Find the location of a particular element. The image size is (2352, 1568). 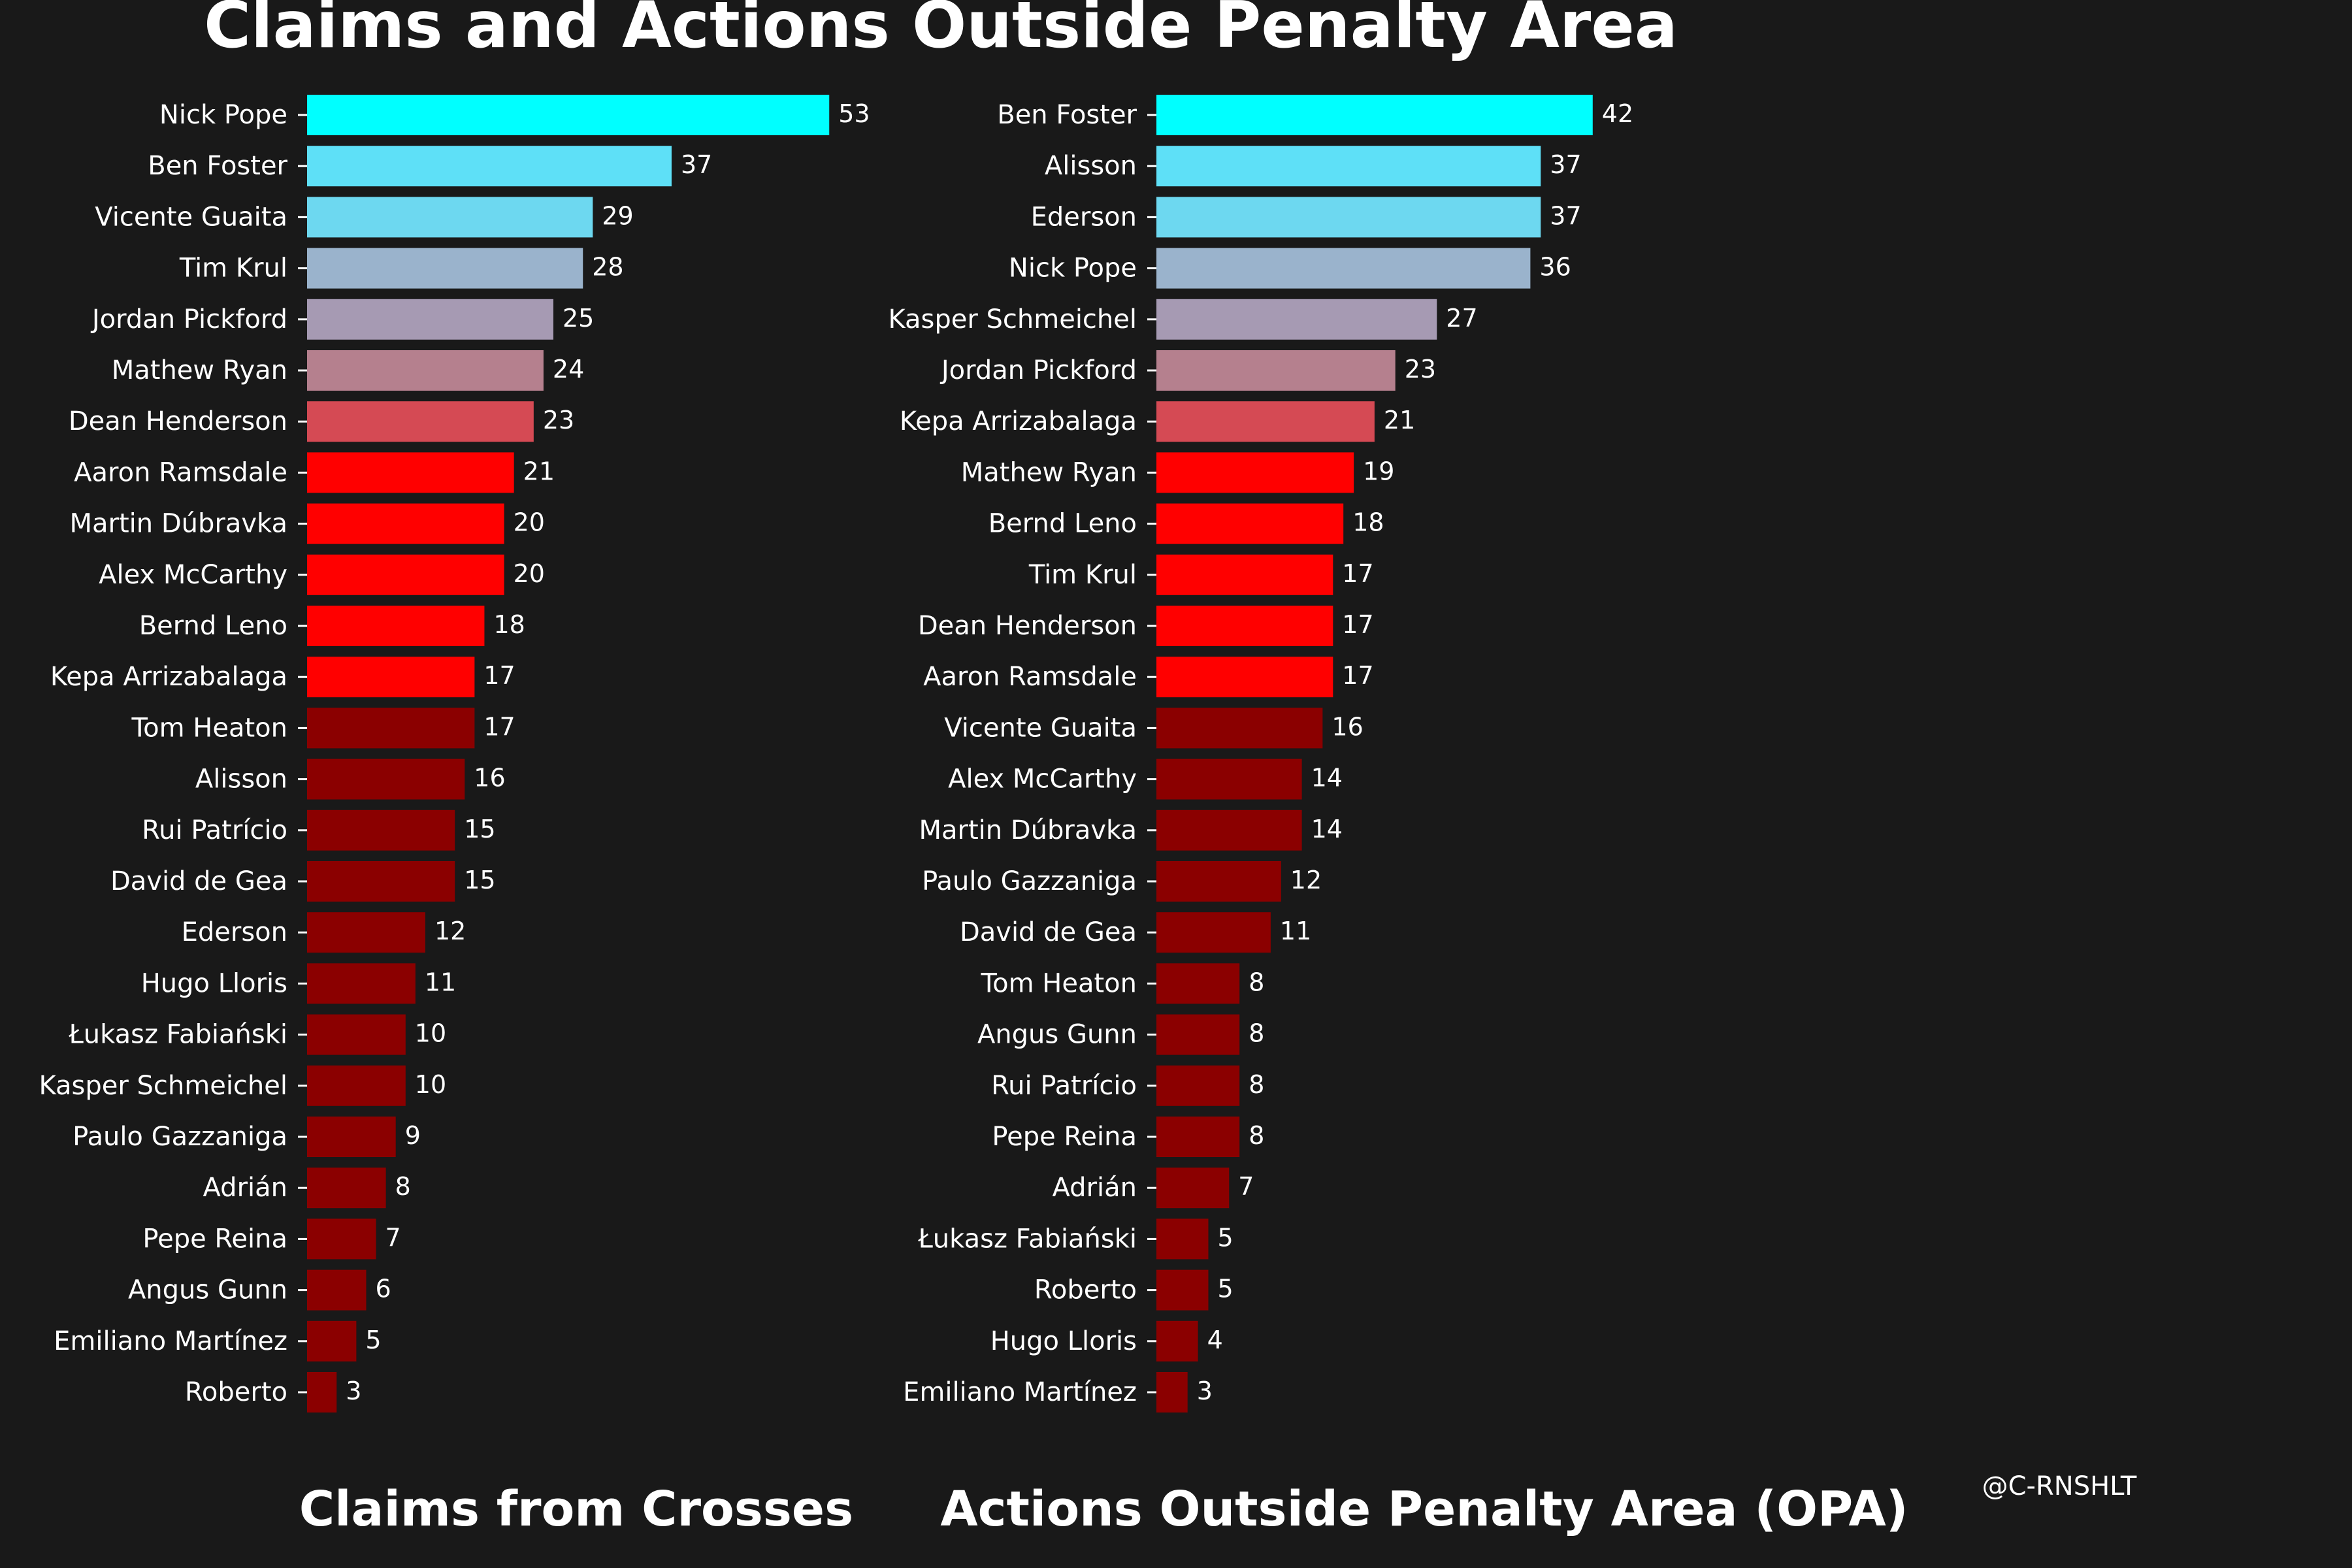

claims-value-label: 24 is located at coordinates (568, 369).